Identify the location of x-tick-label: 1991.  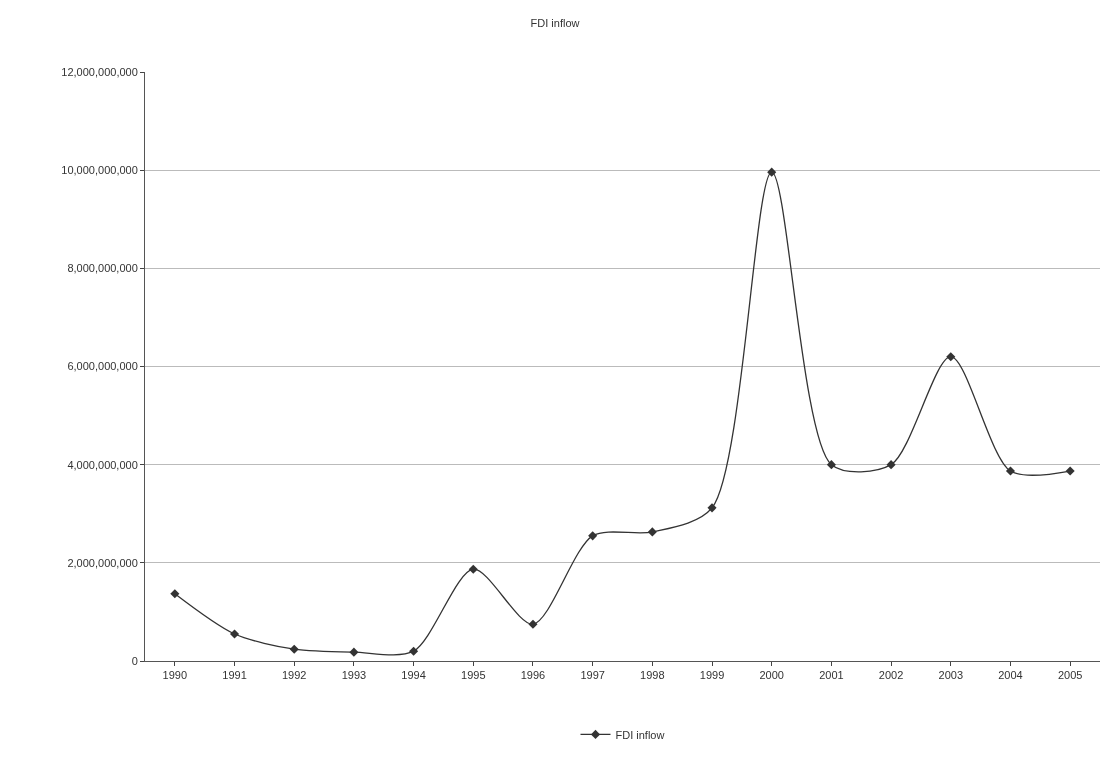
(234, 675).